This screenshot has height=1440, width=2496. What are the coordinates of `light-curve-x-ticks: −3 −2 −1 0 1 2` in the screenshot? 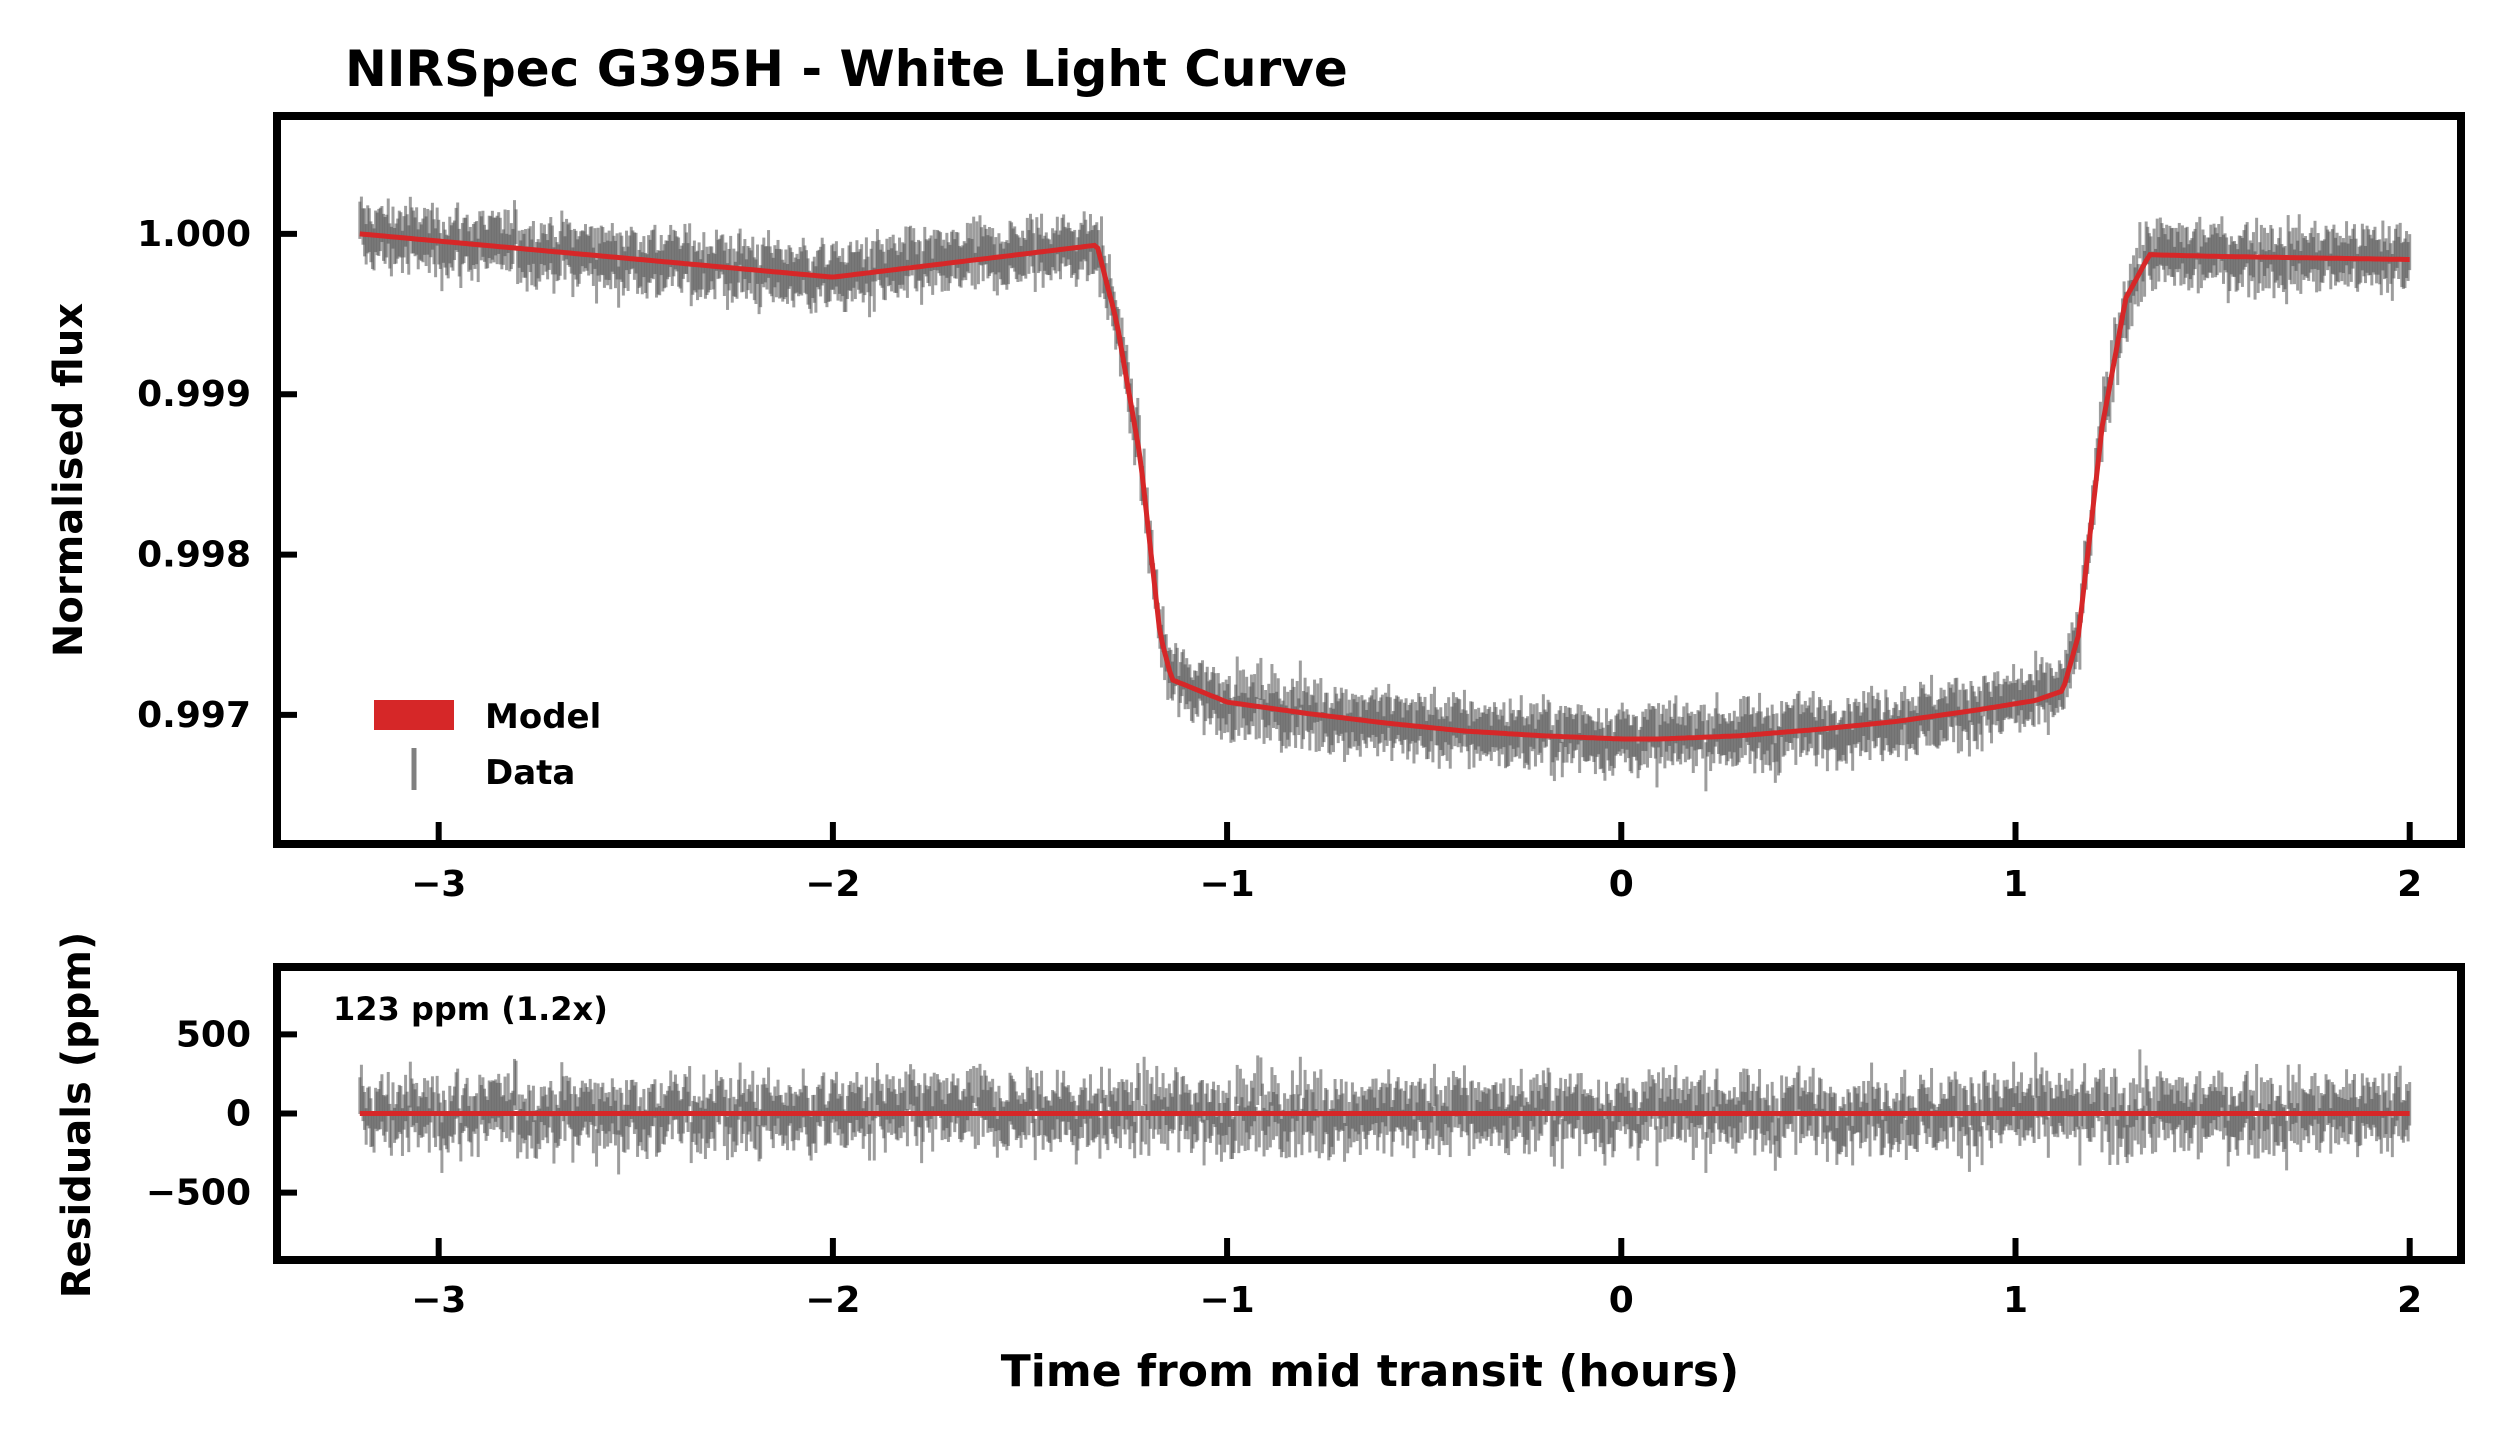 It's located at (1416, 863).